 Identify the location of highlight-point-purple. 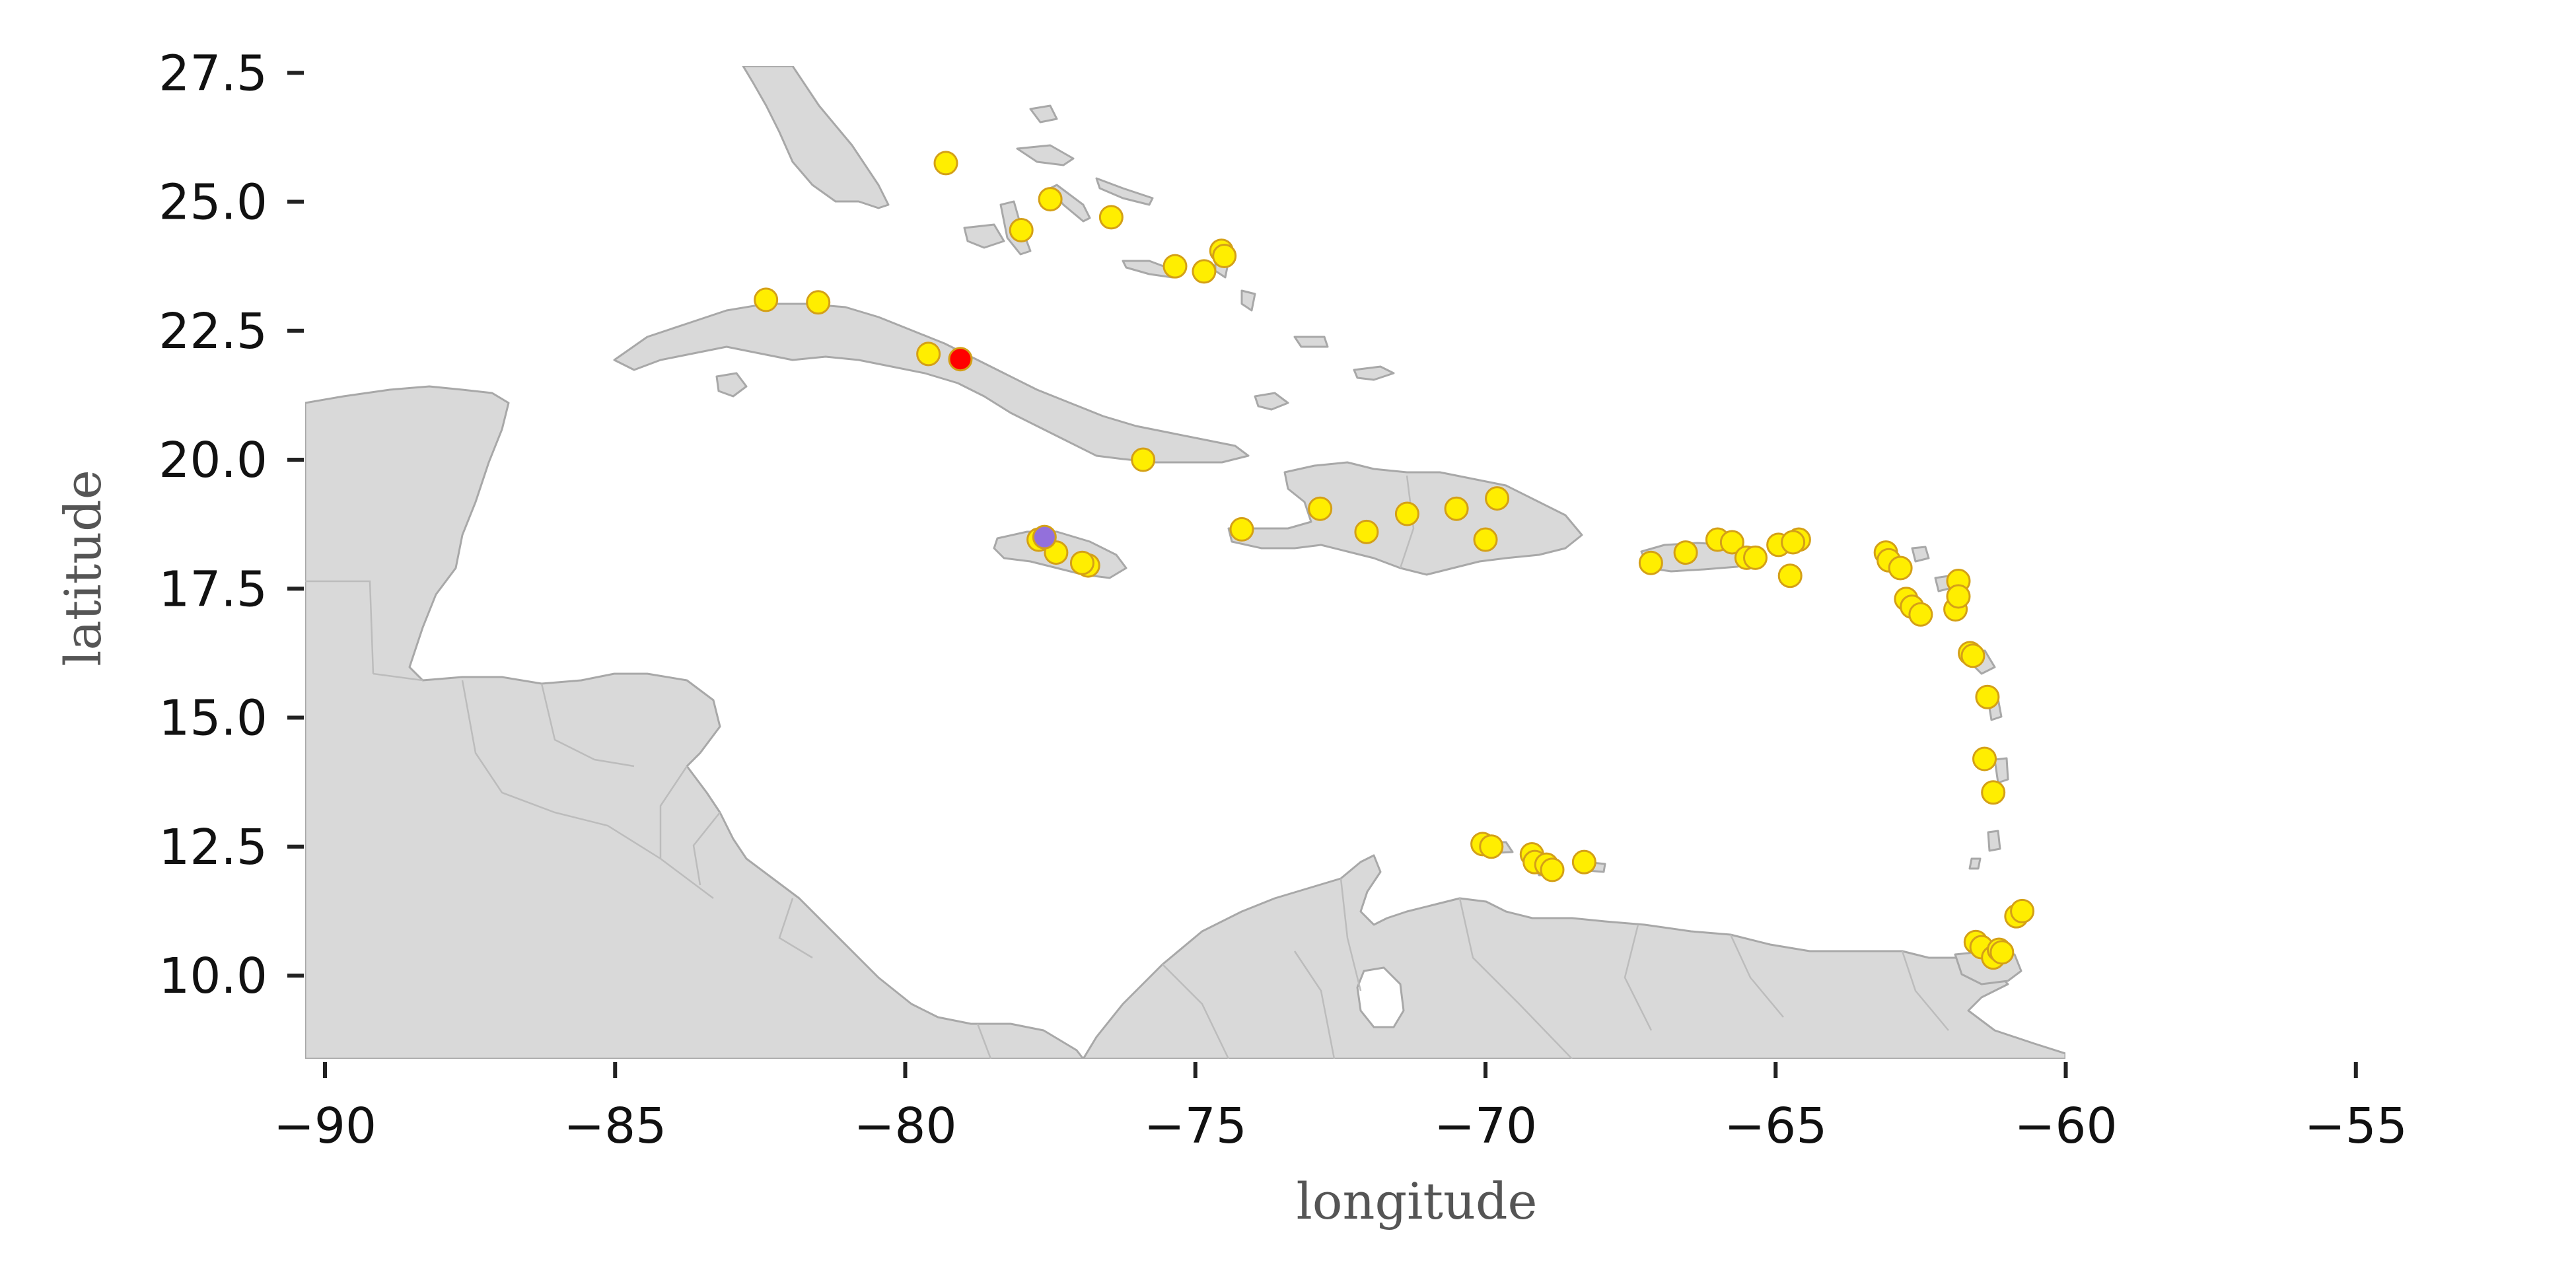
(1045, 537).